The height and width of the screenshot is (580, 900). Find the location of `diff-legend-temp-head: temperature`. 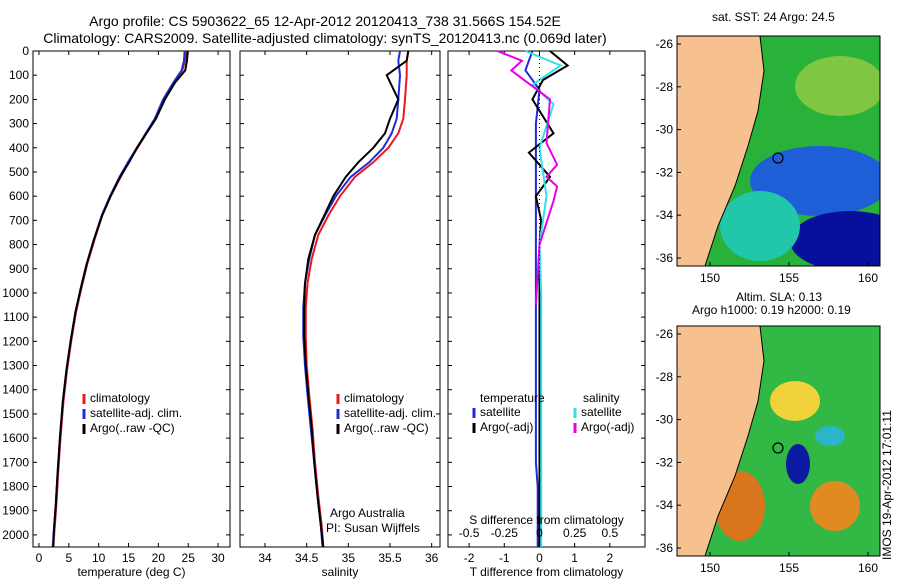

diff-legend-temp-head: temperature is located at coordinates (512, 398).